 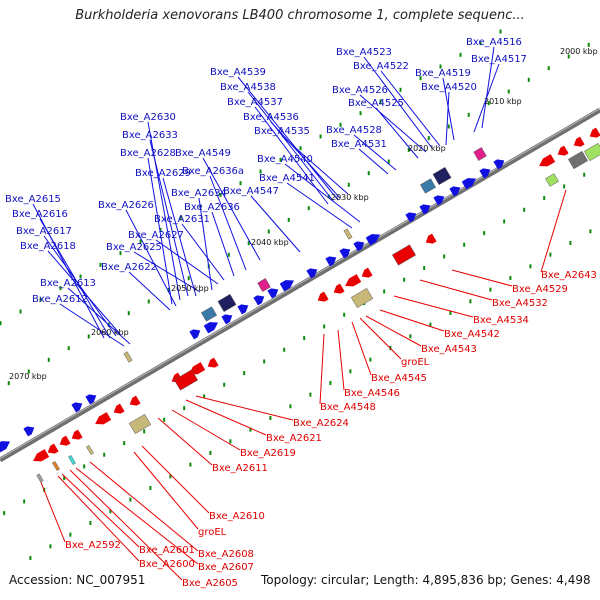 What do you see at coordinates (240, 468) in the screenshot?
I see `gene-label: Bxe_A2611` at bounding box center [240, 468].